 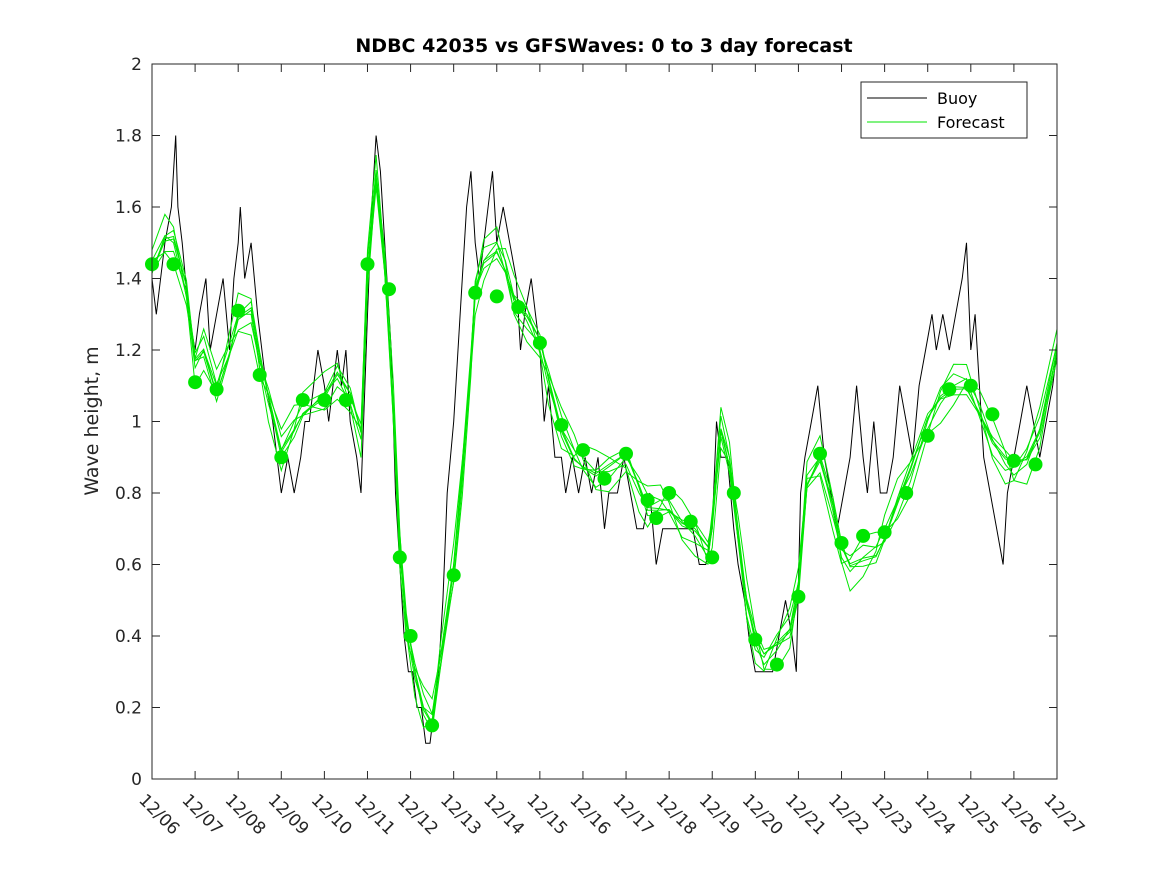 What do you see at coordinates (848, 814) in the screenshot?
I see `x-tick-label: 12/22` at bounding box center [848, 814].